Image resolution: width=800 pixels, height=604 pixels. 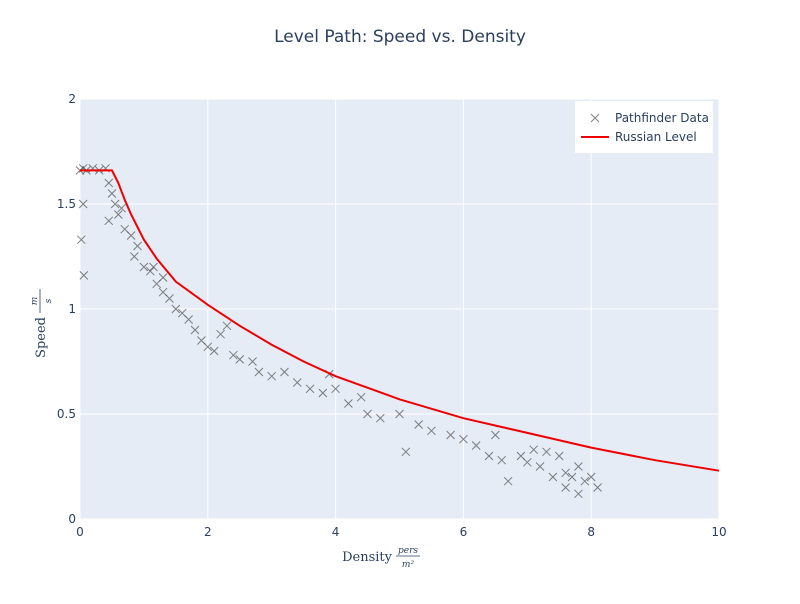 I want to click on legend-symbol, so click(x=595, y=118).